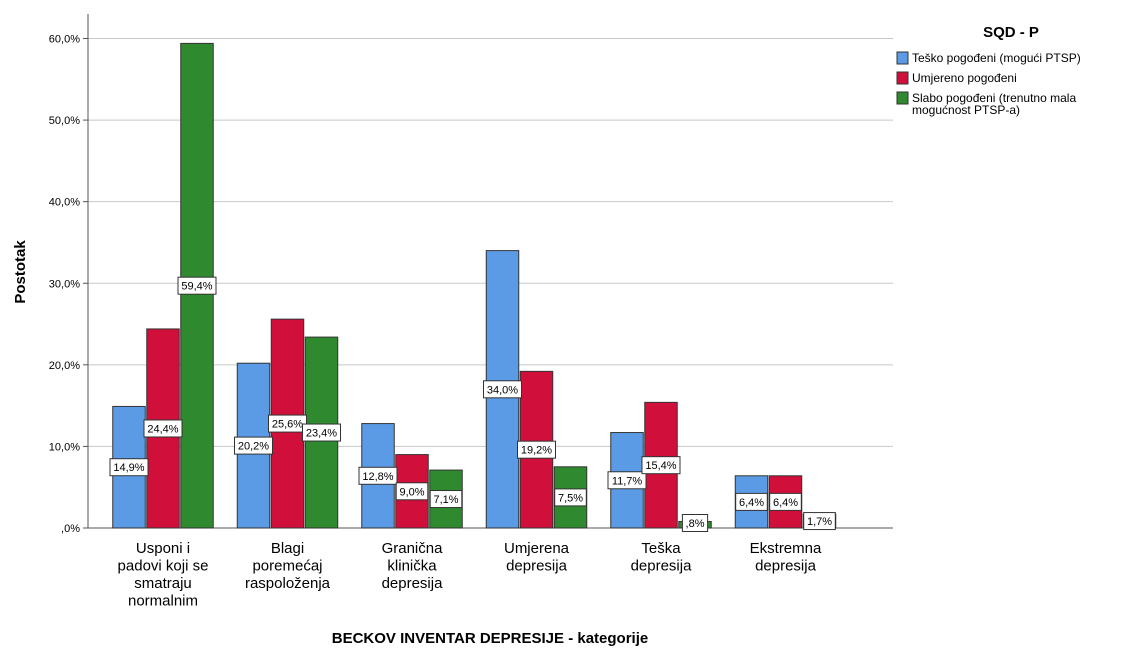  I want to click on data-label: 23,4%, so click(321, 434).